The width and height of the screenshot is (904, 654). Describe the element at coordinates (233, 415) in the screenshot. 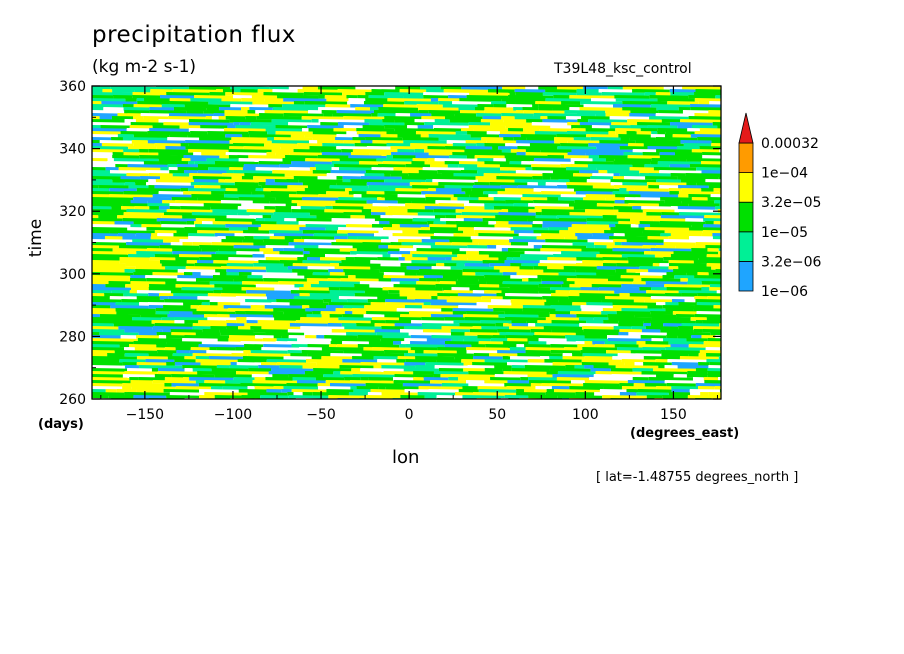

I see `x-tick-label: −100` at that location.